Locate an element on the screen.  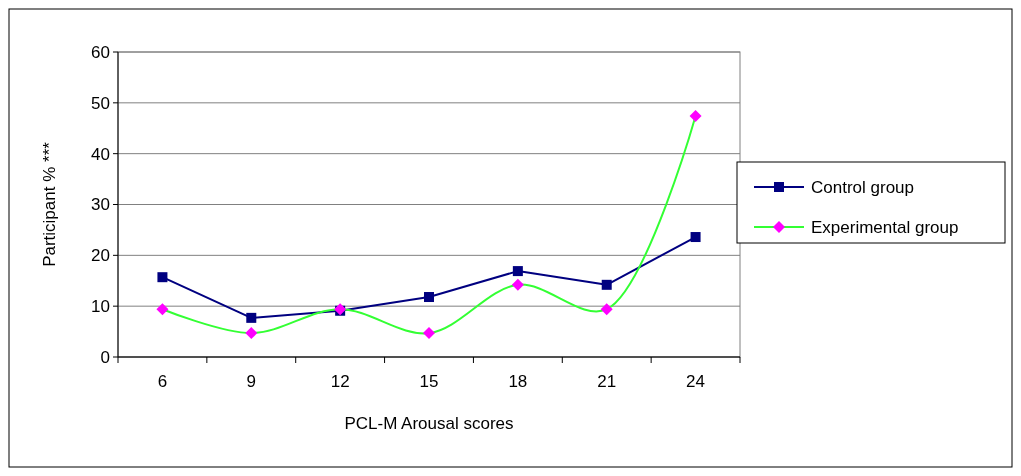
legend-label: Experimental group is located at coordinates (885, 227).